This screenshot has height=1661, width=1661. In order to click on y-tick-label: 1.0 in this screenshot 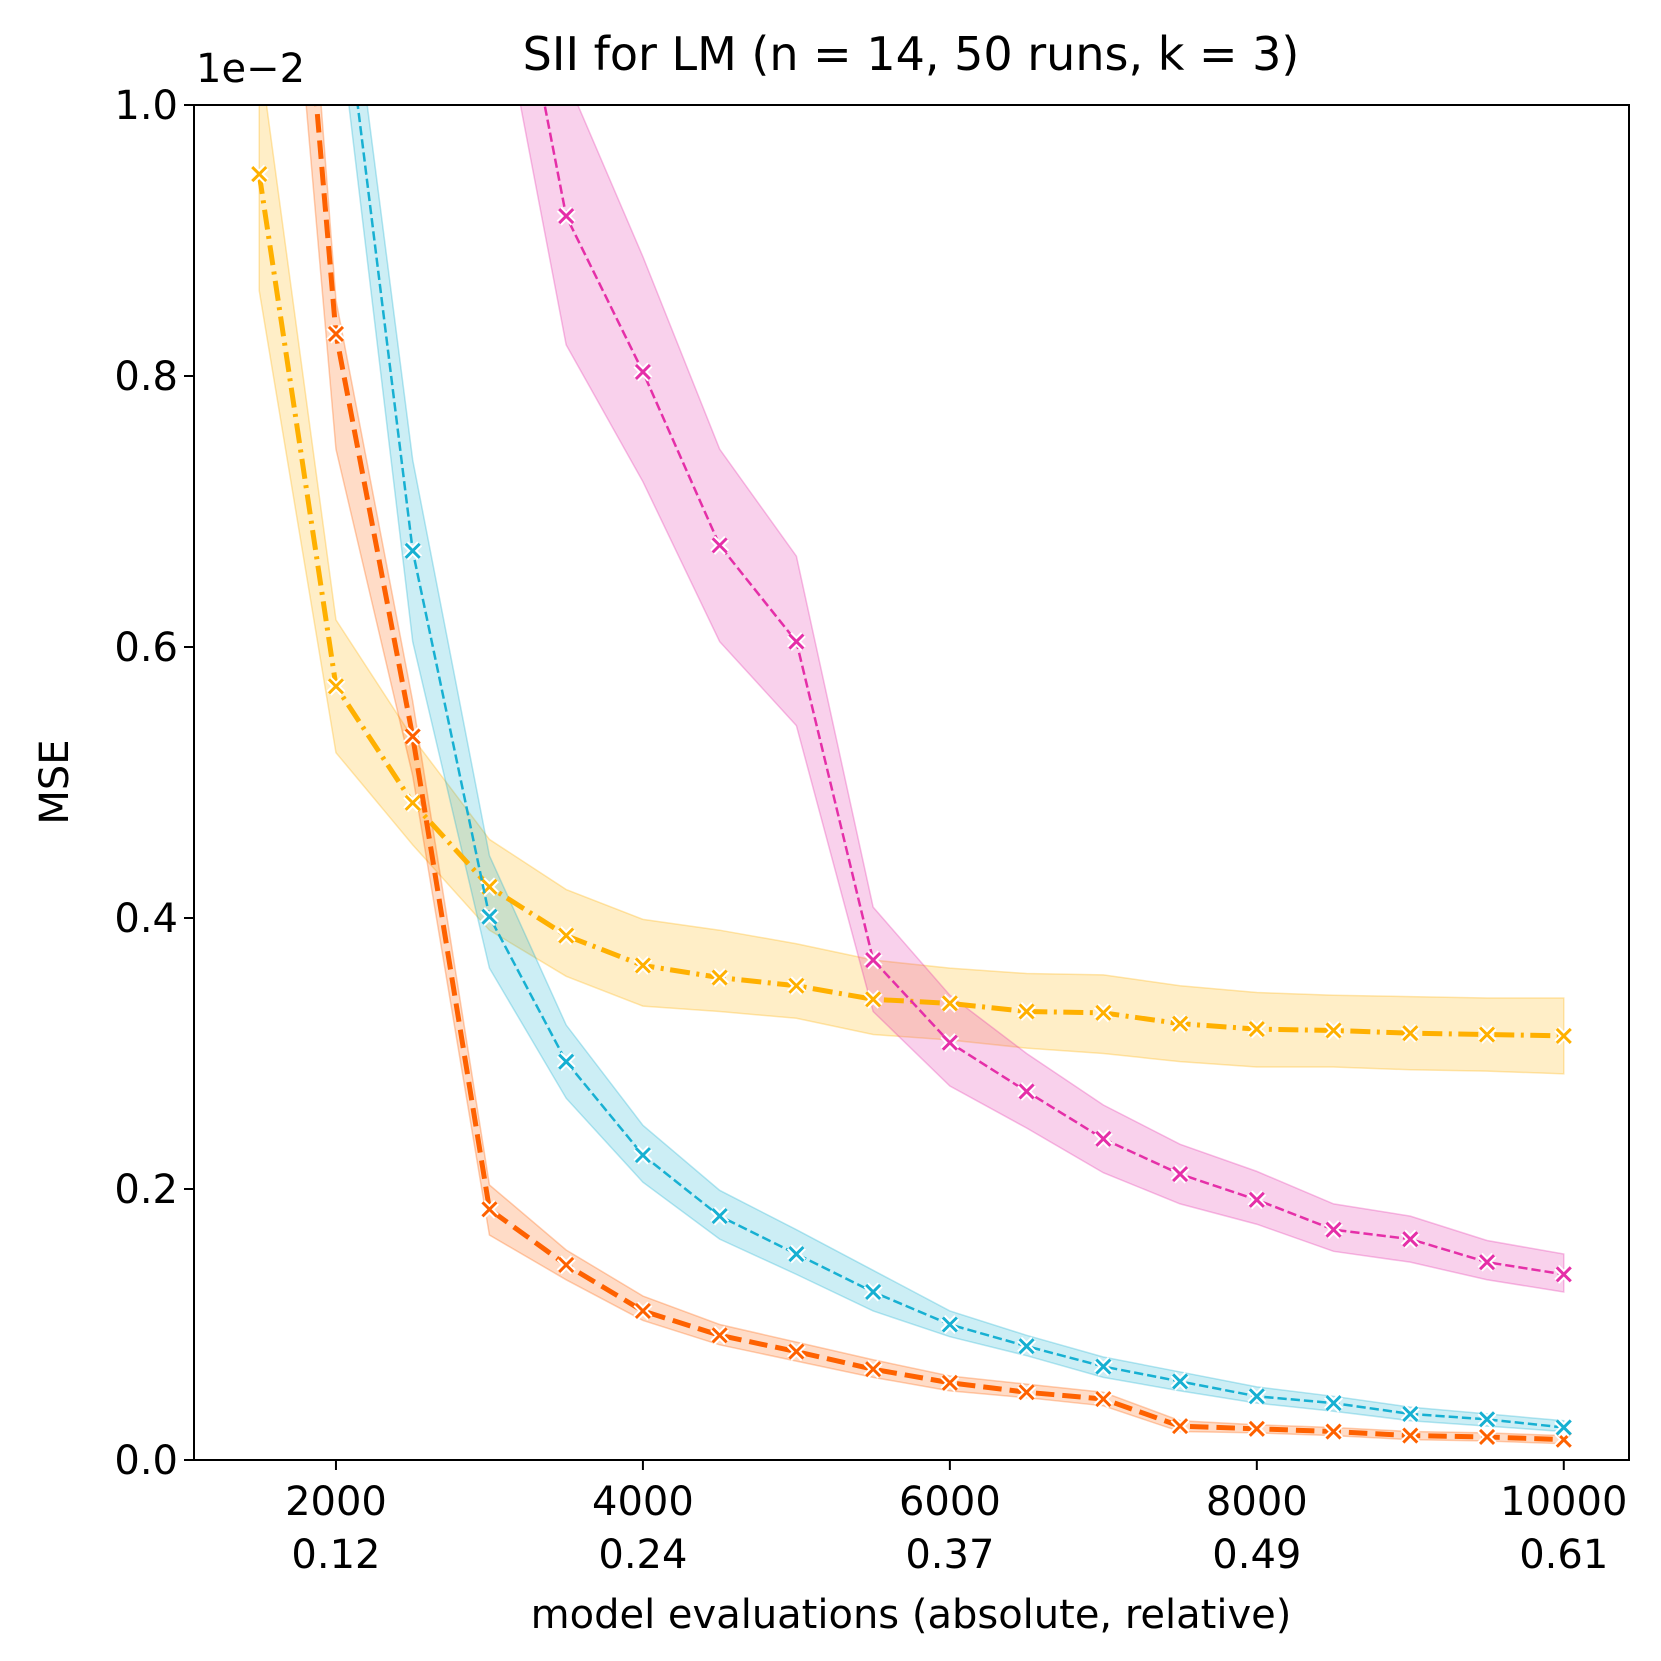, I will do `click(146, 106)`.